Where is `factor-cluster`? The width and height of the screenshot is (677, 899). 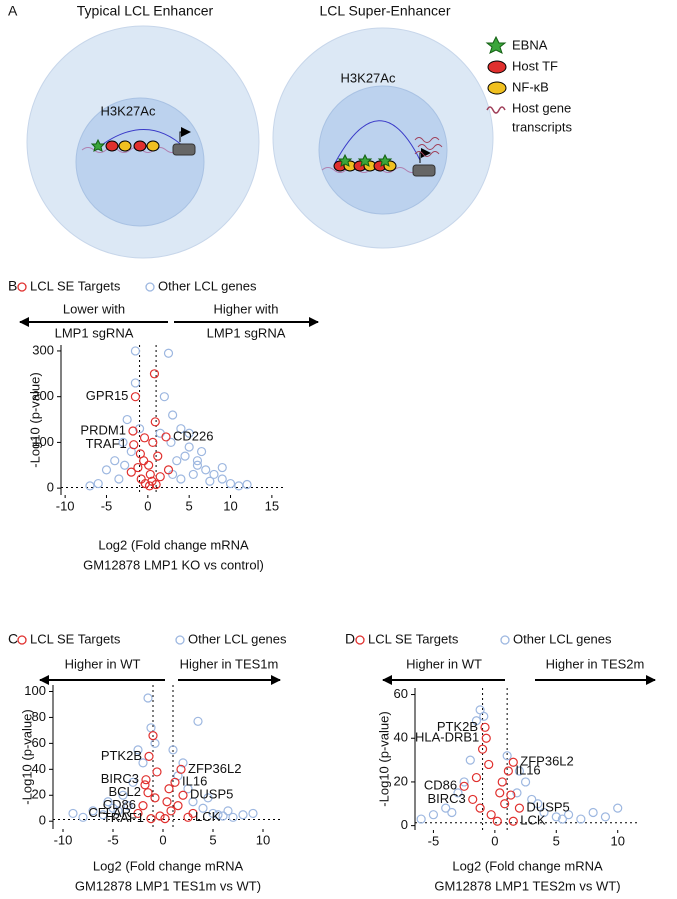
factor-cluster is located at coordinates (365, 162).